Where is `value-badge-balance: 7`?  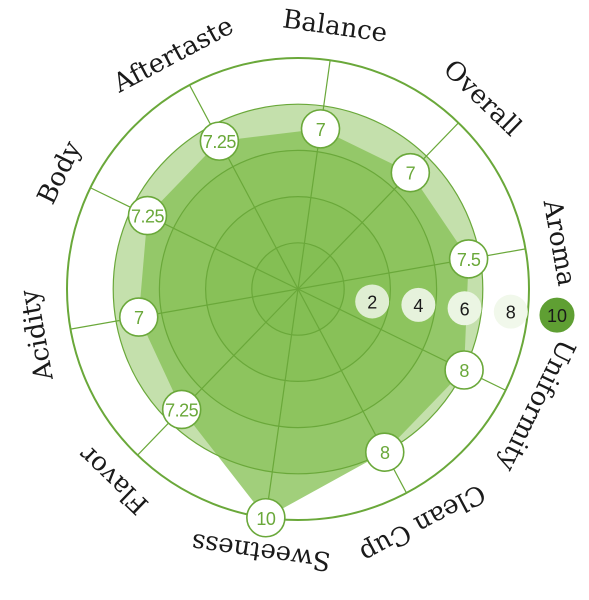 value-badge-balance: 7 is located at coordinates (320, 129).